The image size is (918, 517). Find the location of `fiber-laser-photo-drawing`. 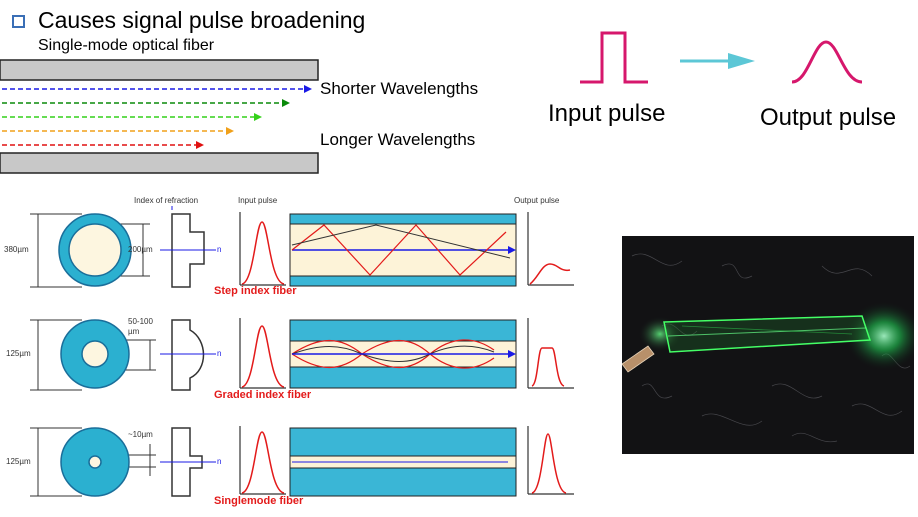

fiber-laser-photo-drawing is located at coordinates (768, 345).